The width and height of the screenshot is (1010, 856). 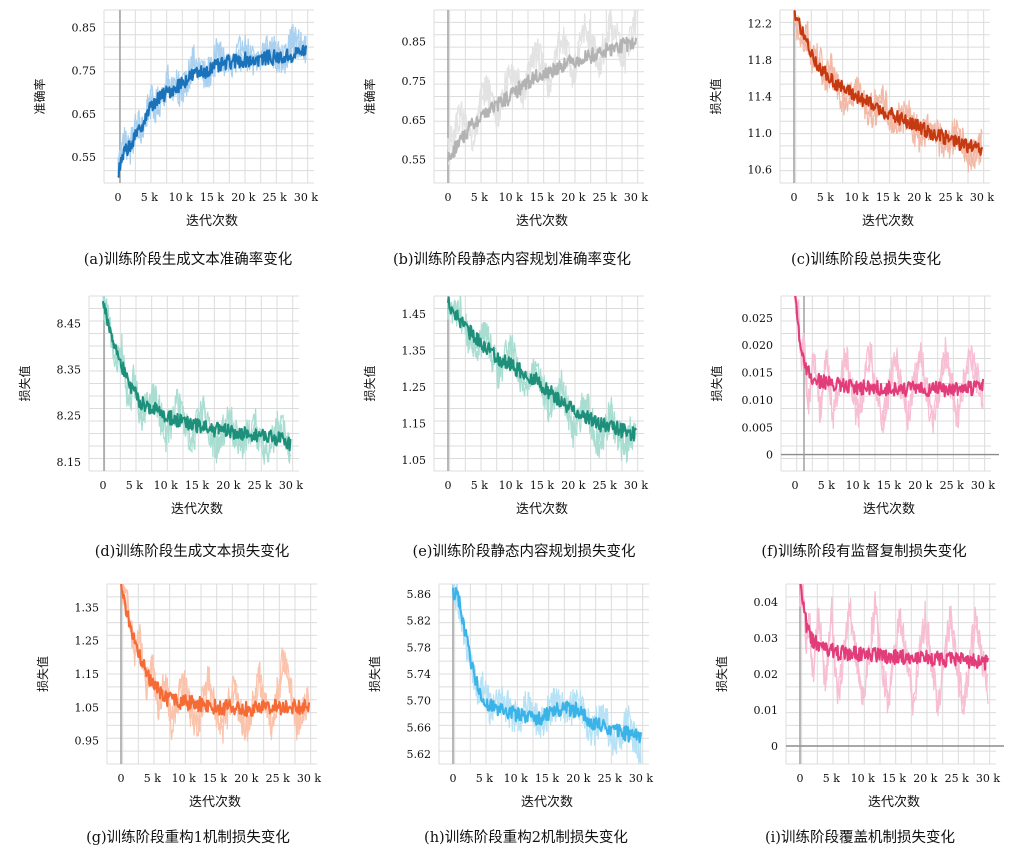 I want to click on y-tick-label: 8.25, so click(x=69, y=416).